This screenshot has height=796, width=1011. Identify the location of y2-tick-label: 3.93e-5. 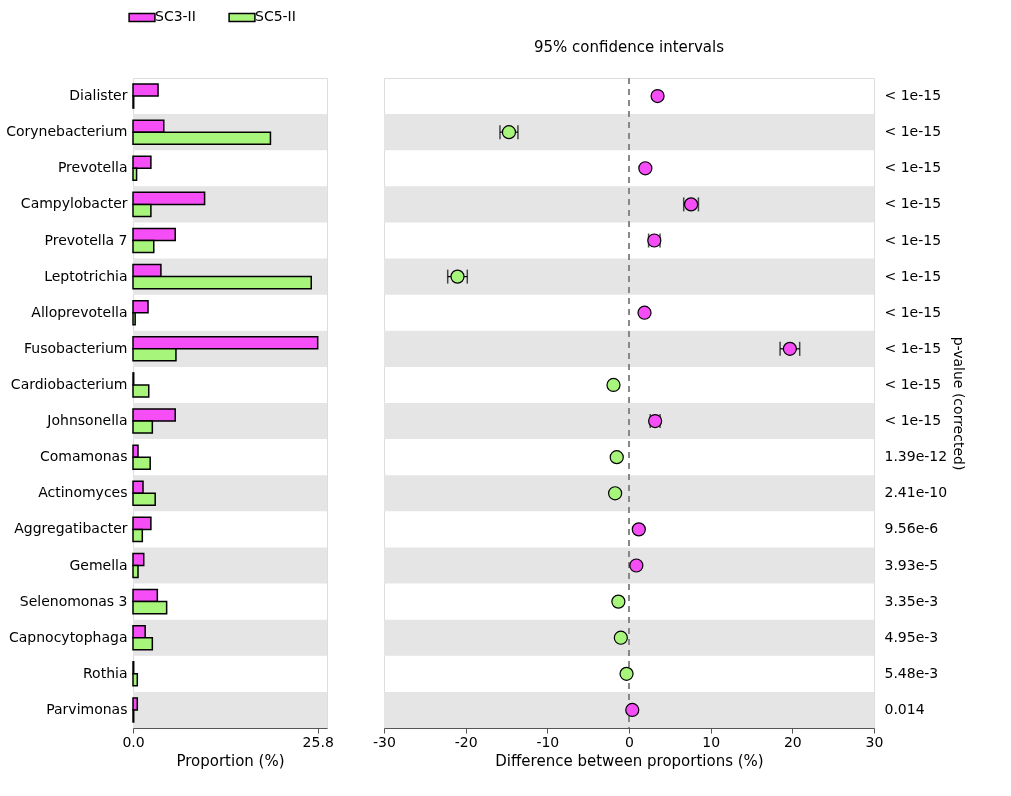
(911, 564).